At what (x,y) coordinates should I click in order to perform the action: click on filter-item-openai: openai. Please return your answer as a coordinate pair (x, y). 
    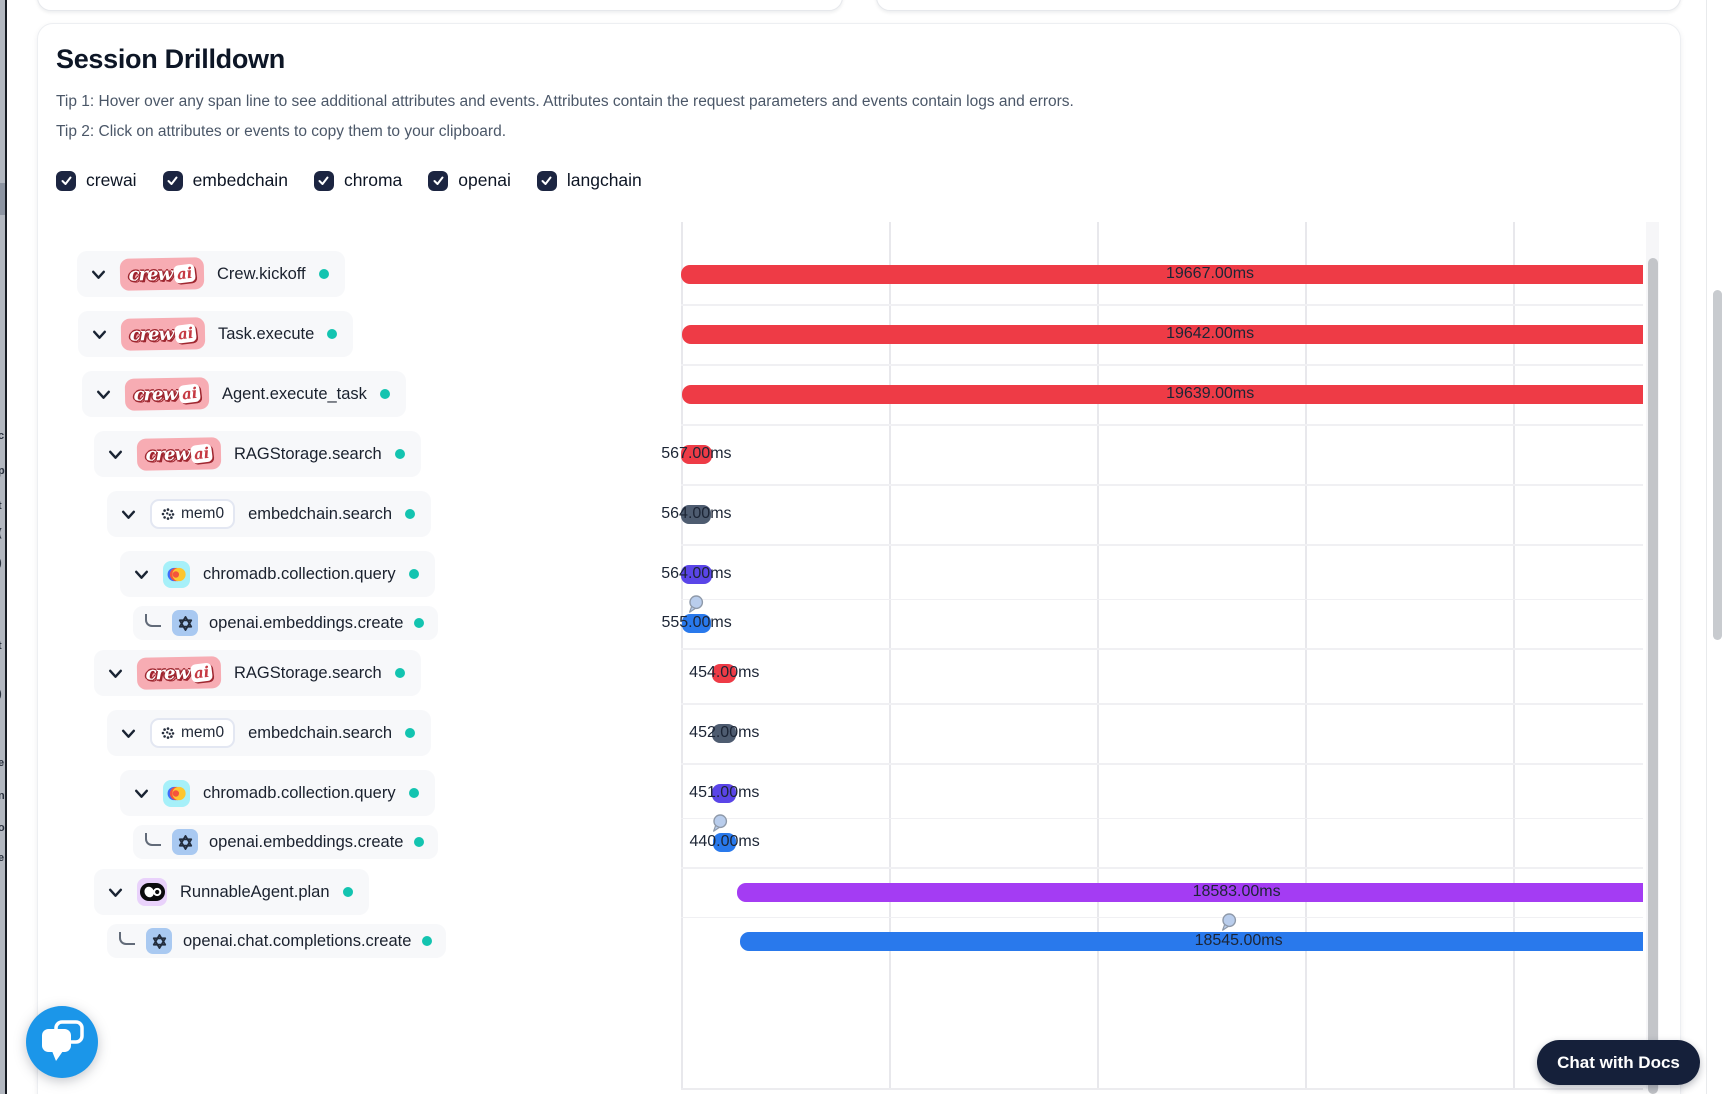
    Looking at the image, I should click on (469, 180).